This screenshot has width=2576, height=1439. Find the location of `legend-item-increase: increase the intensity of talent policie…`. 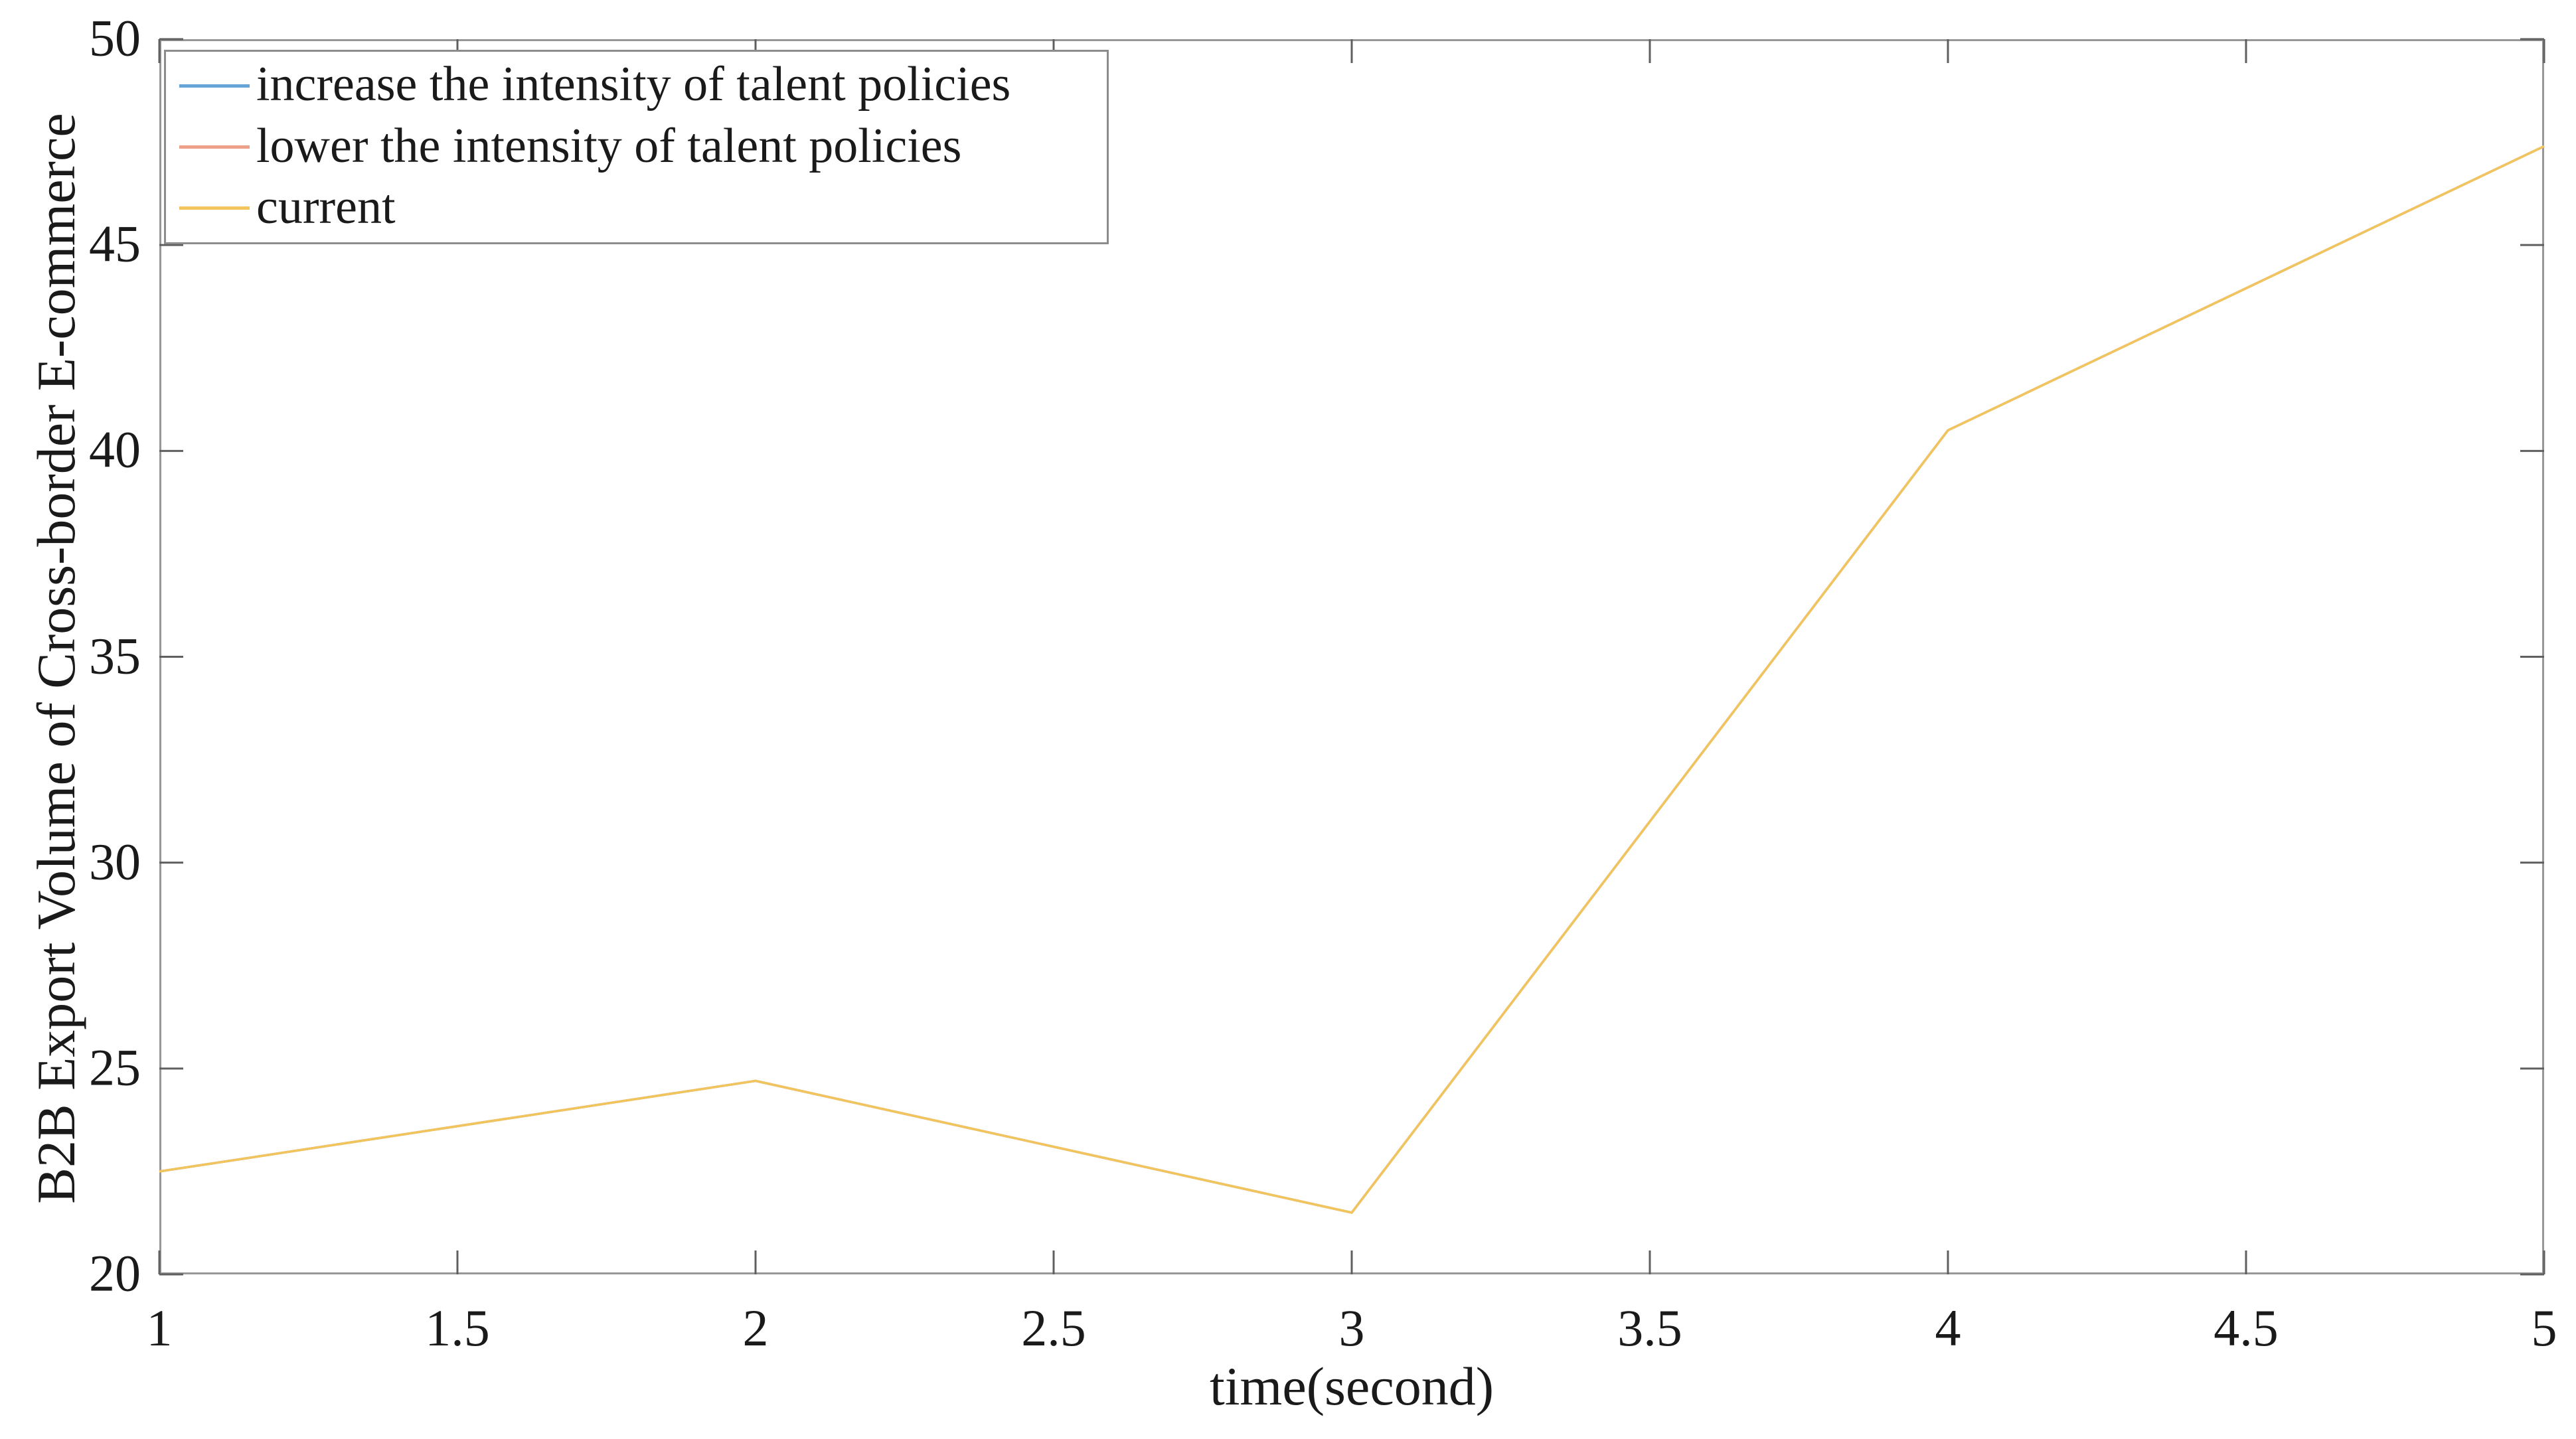

legend-item-increase: increase the intensity of talent policie… is located at coordinates (636, 85).